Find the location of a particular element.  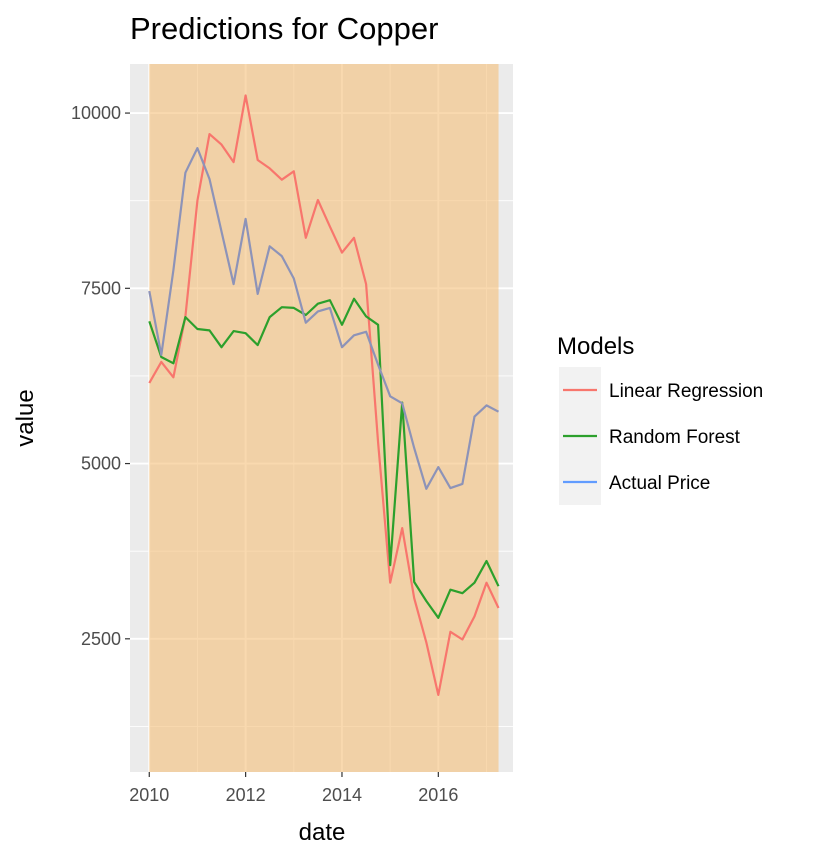

y-axis-title: value is located at coordinates (25, 417).